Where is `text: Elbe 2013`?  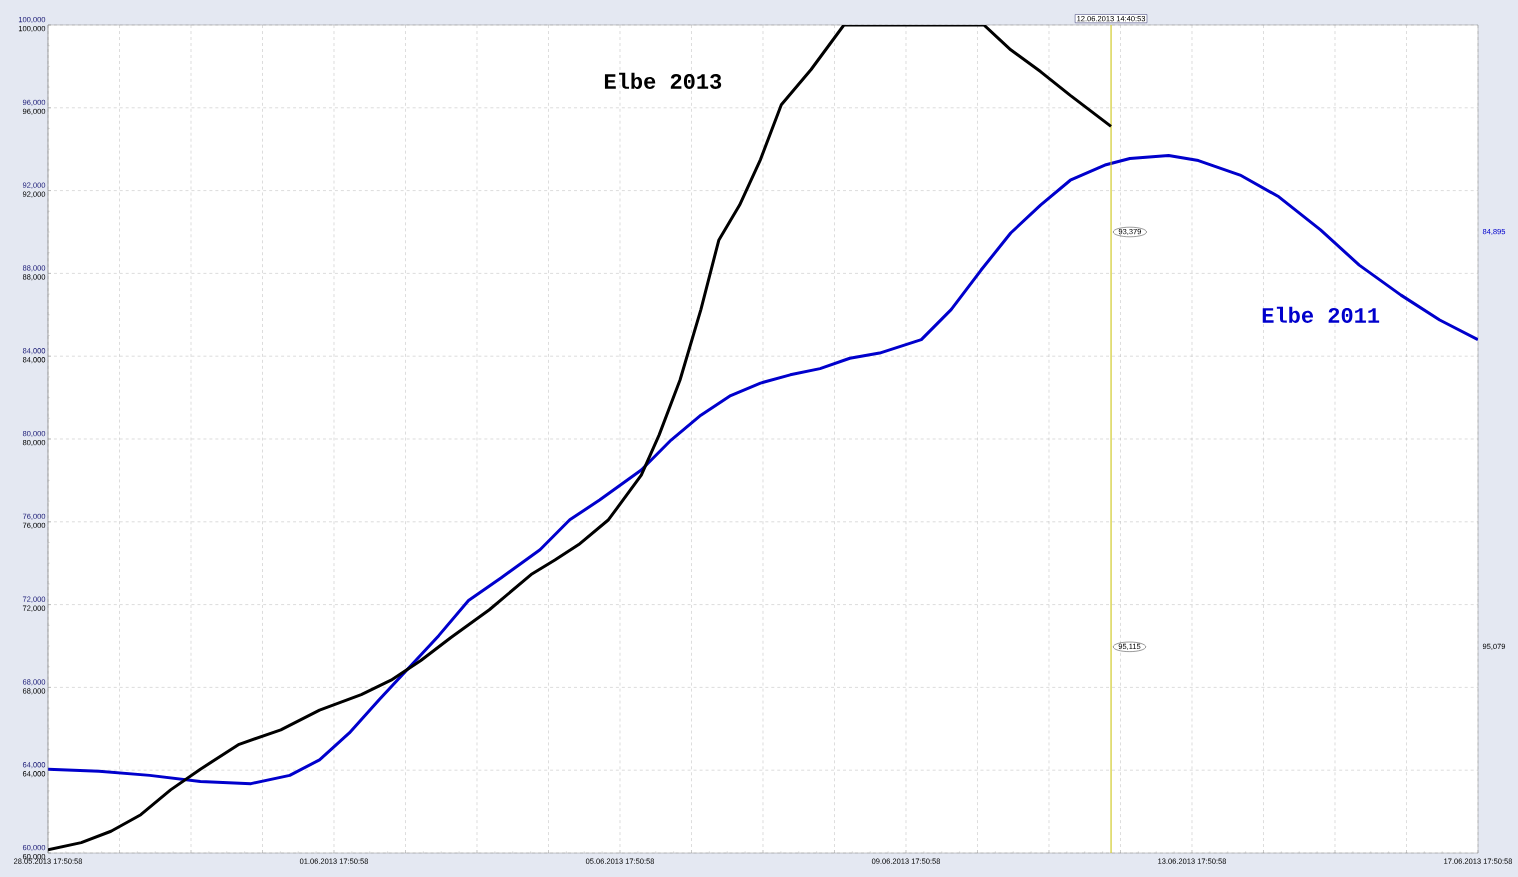 text: Elbe 2013 is located at coordinates (663, 80).